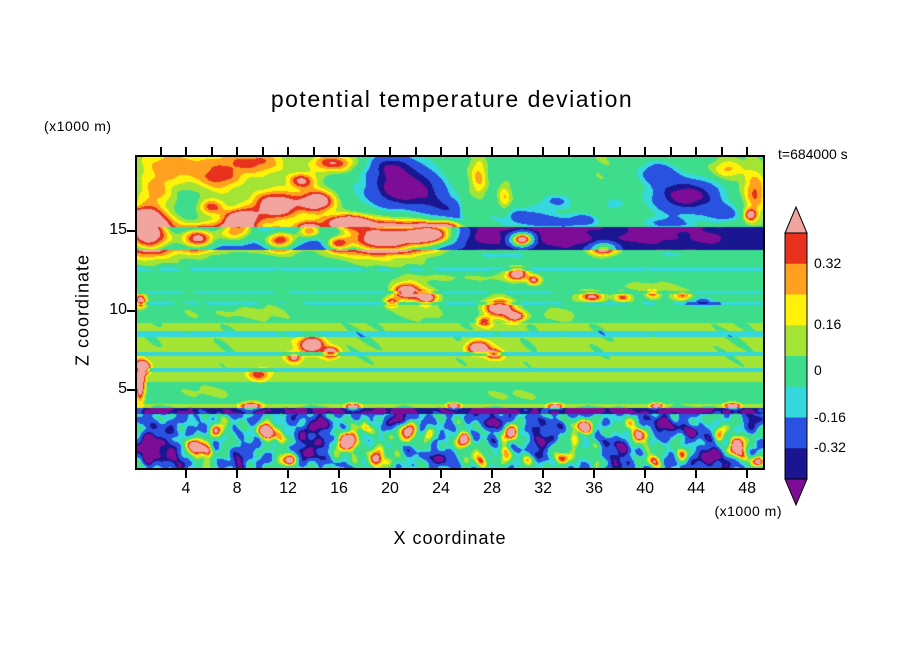 The image size is (904, 654). Describe the element at coordinates (748, 511) in the screenshot. I see `x-axis-units: (x1000 m)` at that location.